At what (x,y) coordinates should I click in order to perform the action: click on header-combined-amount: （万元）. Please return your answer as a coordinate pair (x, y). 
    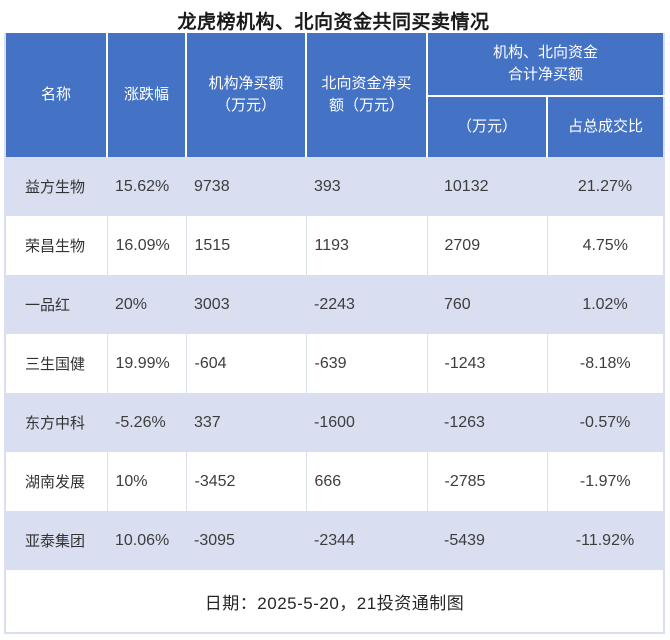
    Looking at the image, I should click on (487, 126).